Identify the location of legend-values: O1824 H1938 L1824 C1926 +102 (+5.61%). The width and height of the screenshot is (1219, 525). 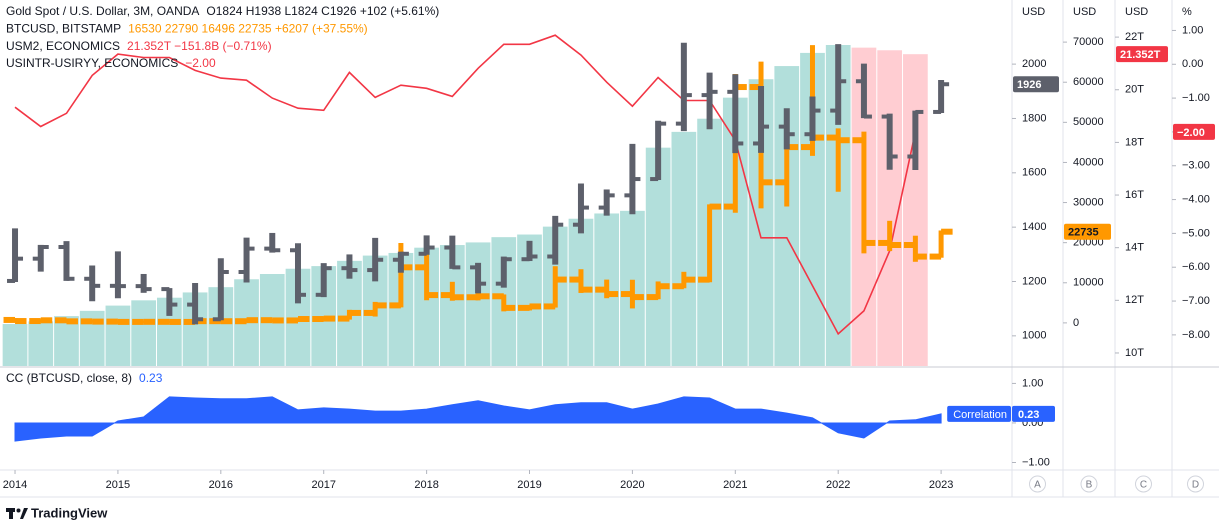
(322, 11).